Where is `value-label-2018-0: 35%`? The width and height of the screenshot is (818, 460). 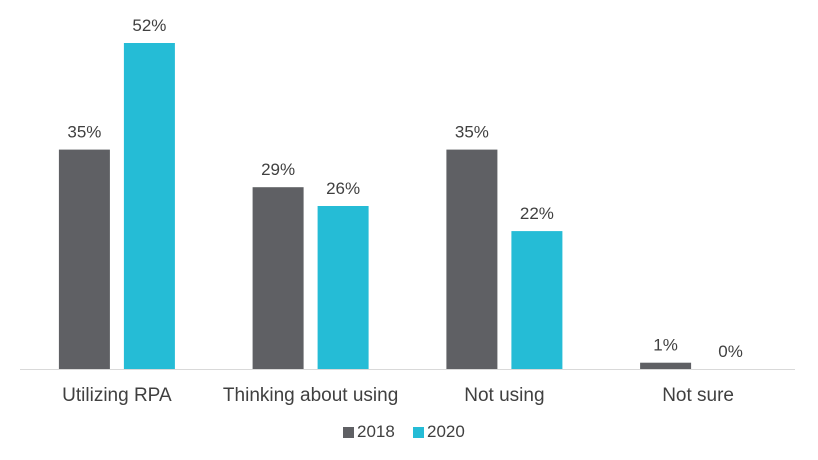 value-label-2018-0: 35% is located at coordinates (84, 132).